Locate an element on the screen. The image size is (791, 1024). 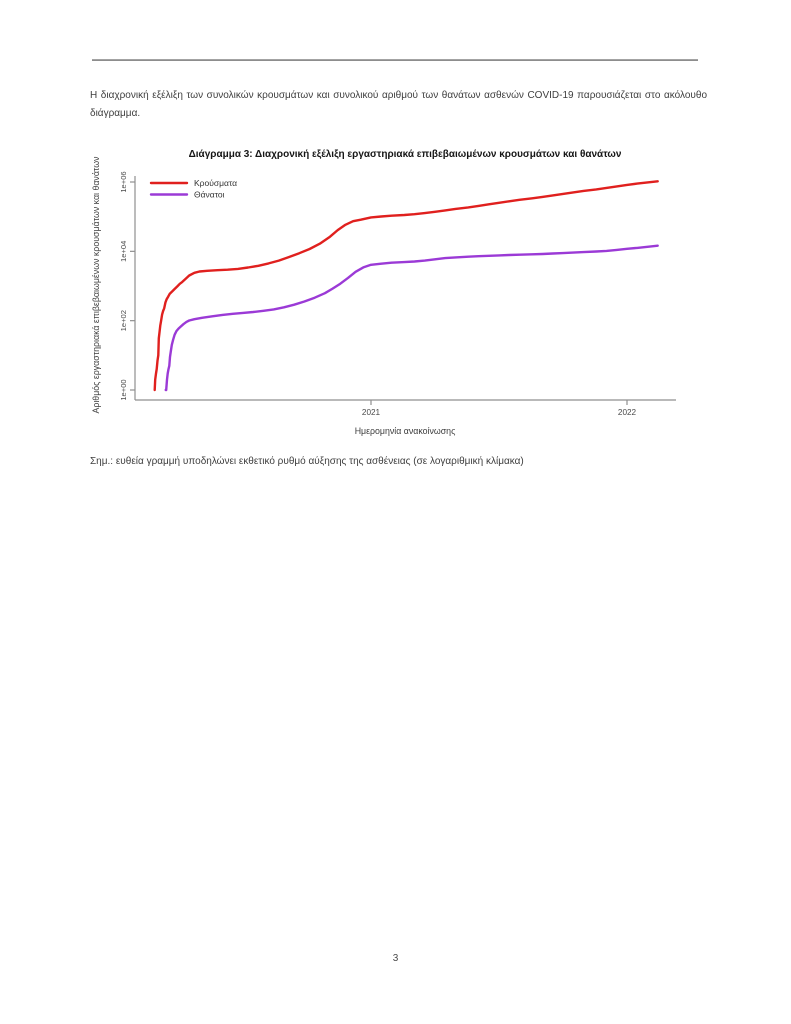
cases-line is located at coordinates (406, 286).